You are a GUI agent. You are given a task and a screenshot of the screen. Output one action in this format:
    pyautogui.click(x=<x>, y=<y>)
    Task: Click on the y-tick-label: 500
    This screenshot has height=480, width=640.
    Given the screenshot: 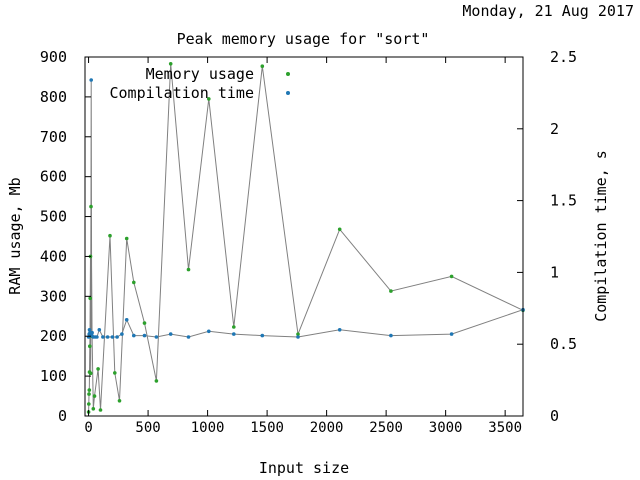 What is the action you would take?
    pyautogui.click(x=53, y=217)
    